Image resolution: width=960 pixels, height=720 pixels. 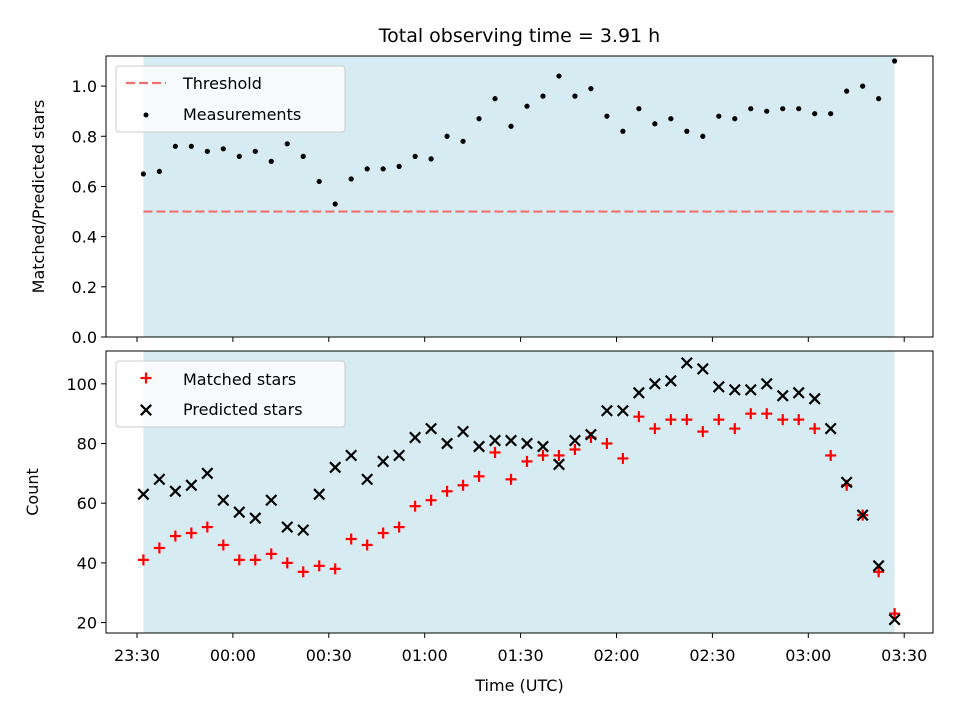 I want to click on bottom-y-axis-label: Count, so click(x=32, y=492).